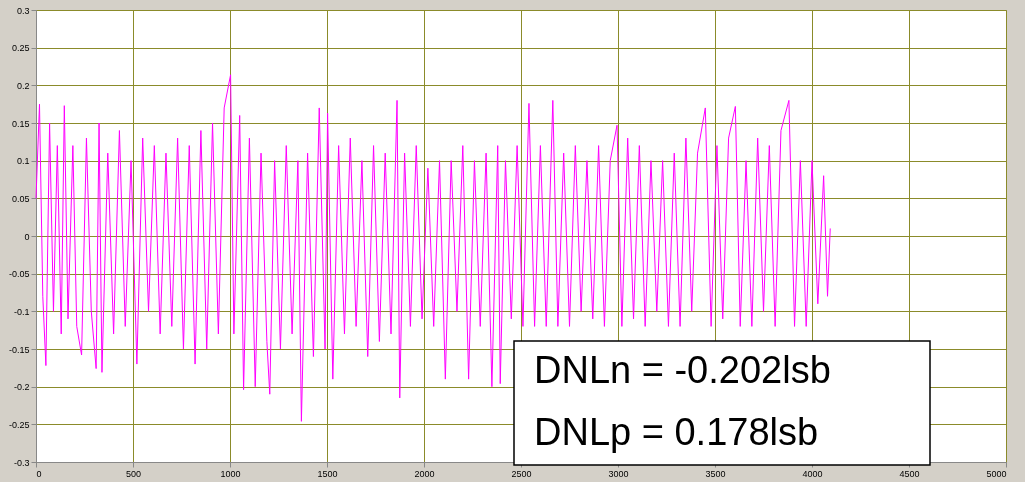 The height and width of the screenshot is (482, 1025). Describe the element at coordinates (19, 424) in the screenshot. I see `y-tick-label: -0.25` at that location.